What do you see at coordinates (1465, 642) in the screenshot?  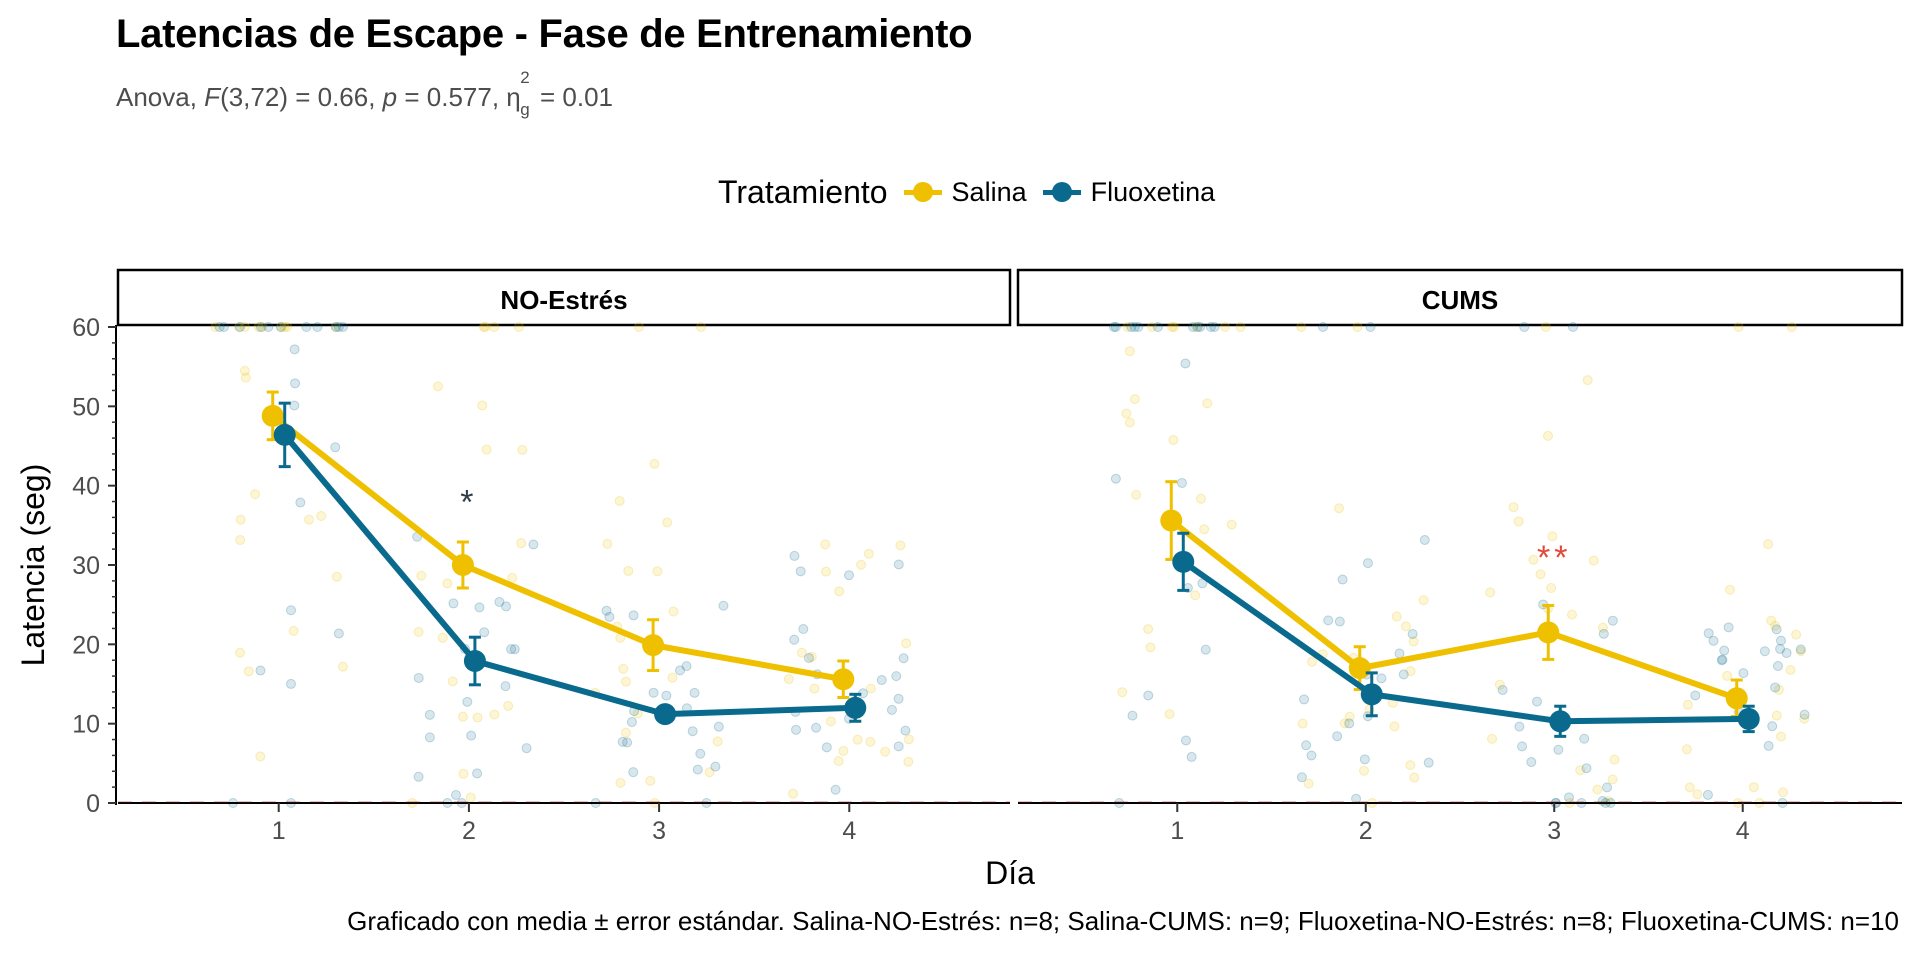 I see `series-line-fluoxetina` at bounding box center [1465, 642].